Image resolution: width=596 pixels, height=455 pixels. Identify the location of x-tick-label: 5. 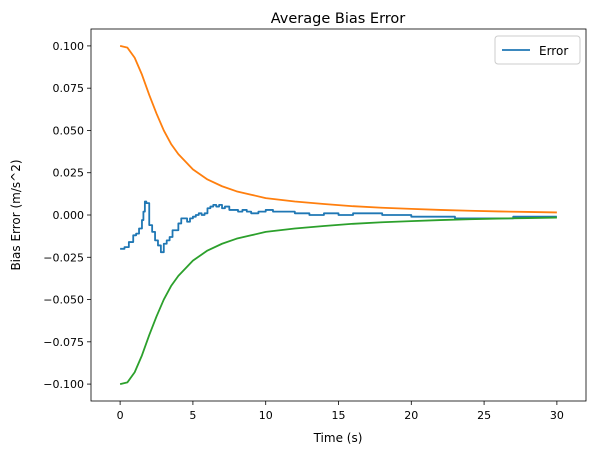
(192, 415).